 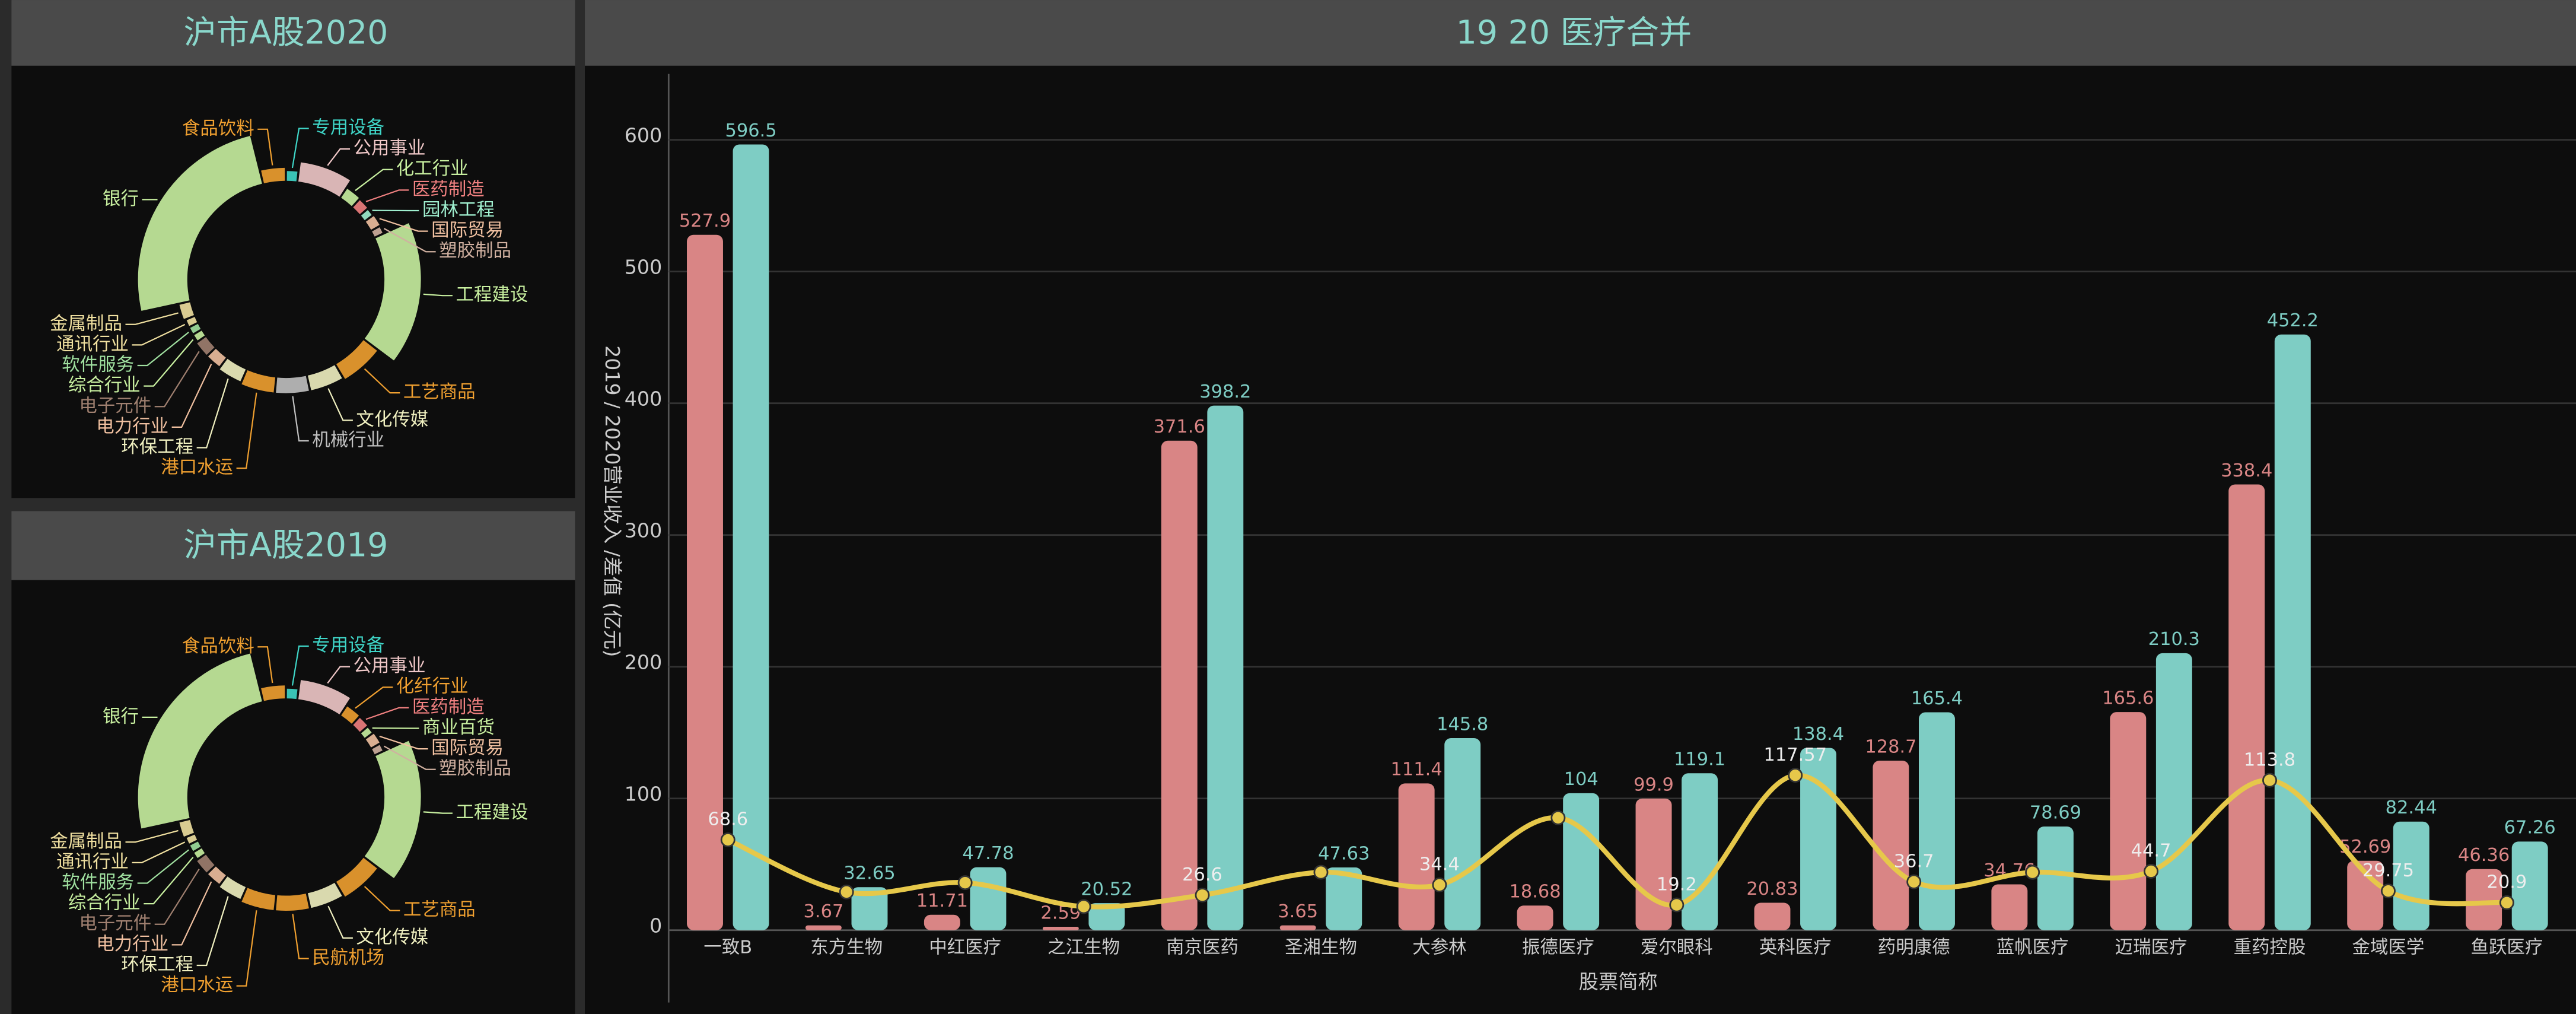 I want to click on bar-value-label: 99.9, so click(x=1654, y=784).